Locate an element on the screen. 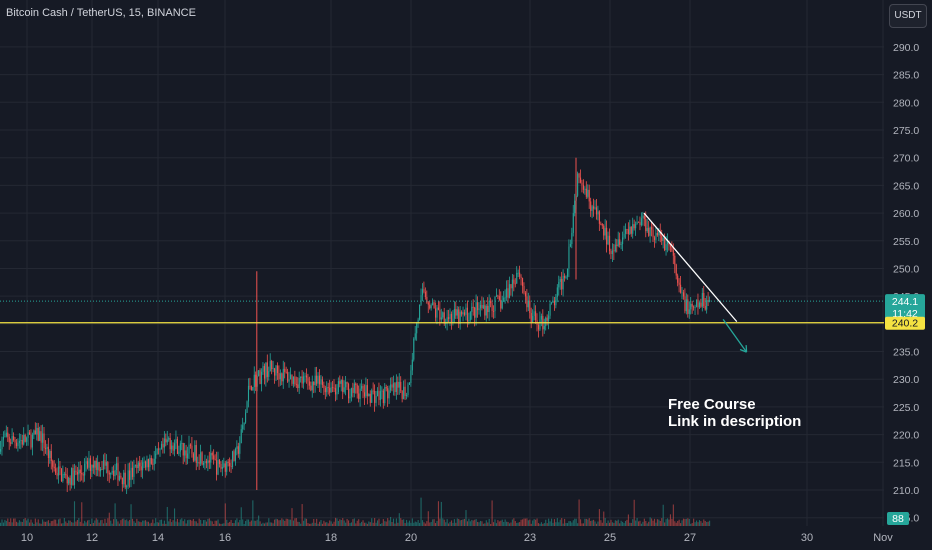 The height and width of the screenshot is (550, 932). currency-button: USDT is located at coordinates (908, 16).